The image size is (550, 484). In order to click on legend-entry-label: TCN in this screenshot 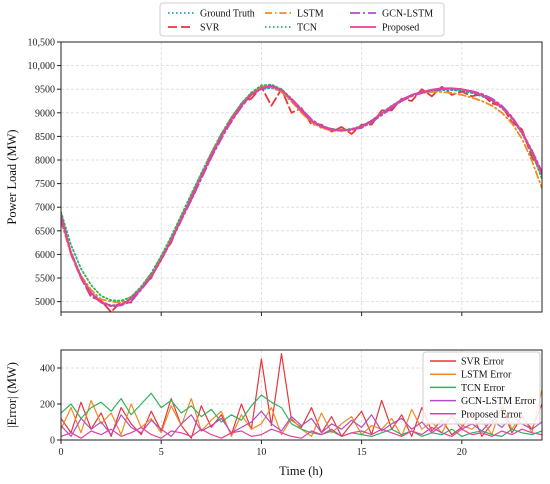, I will do `click(307, 28)`.